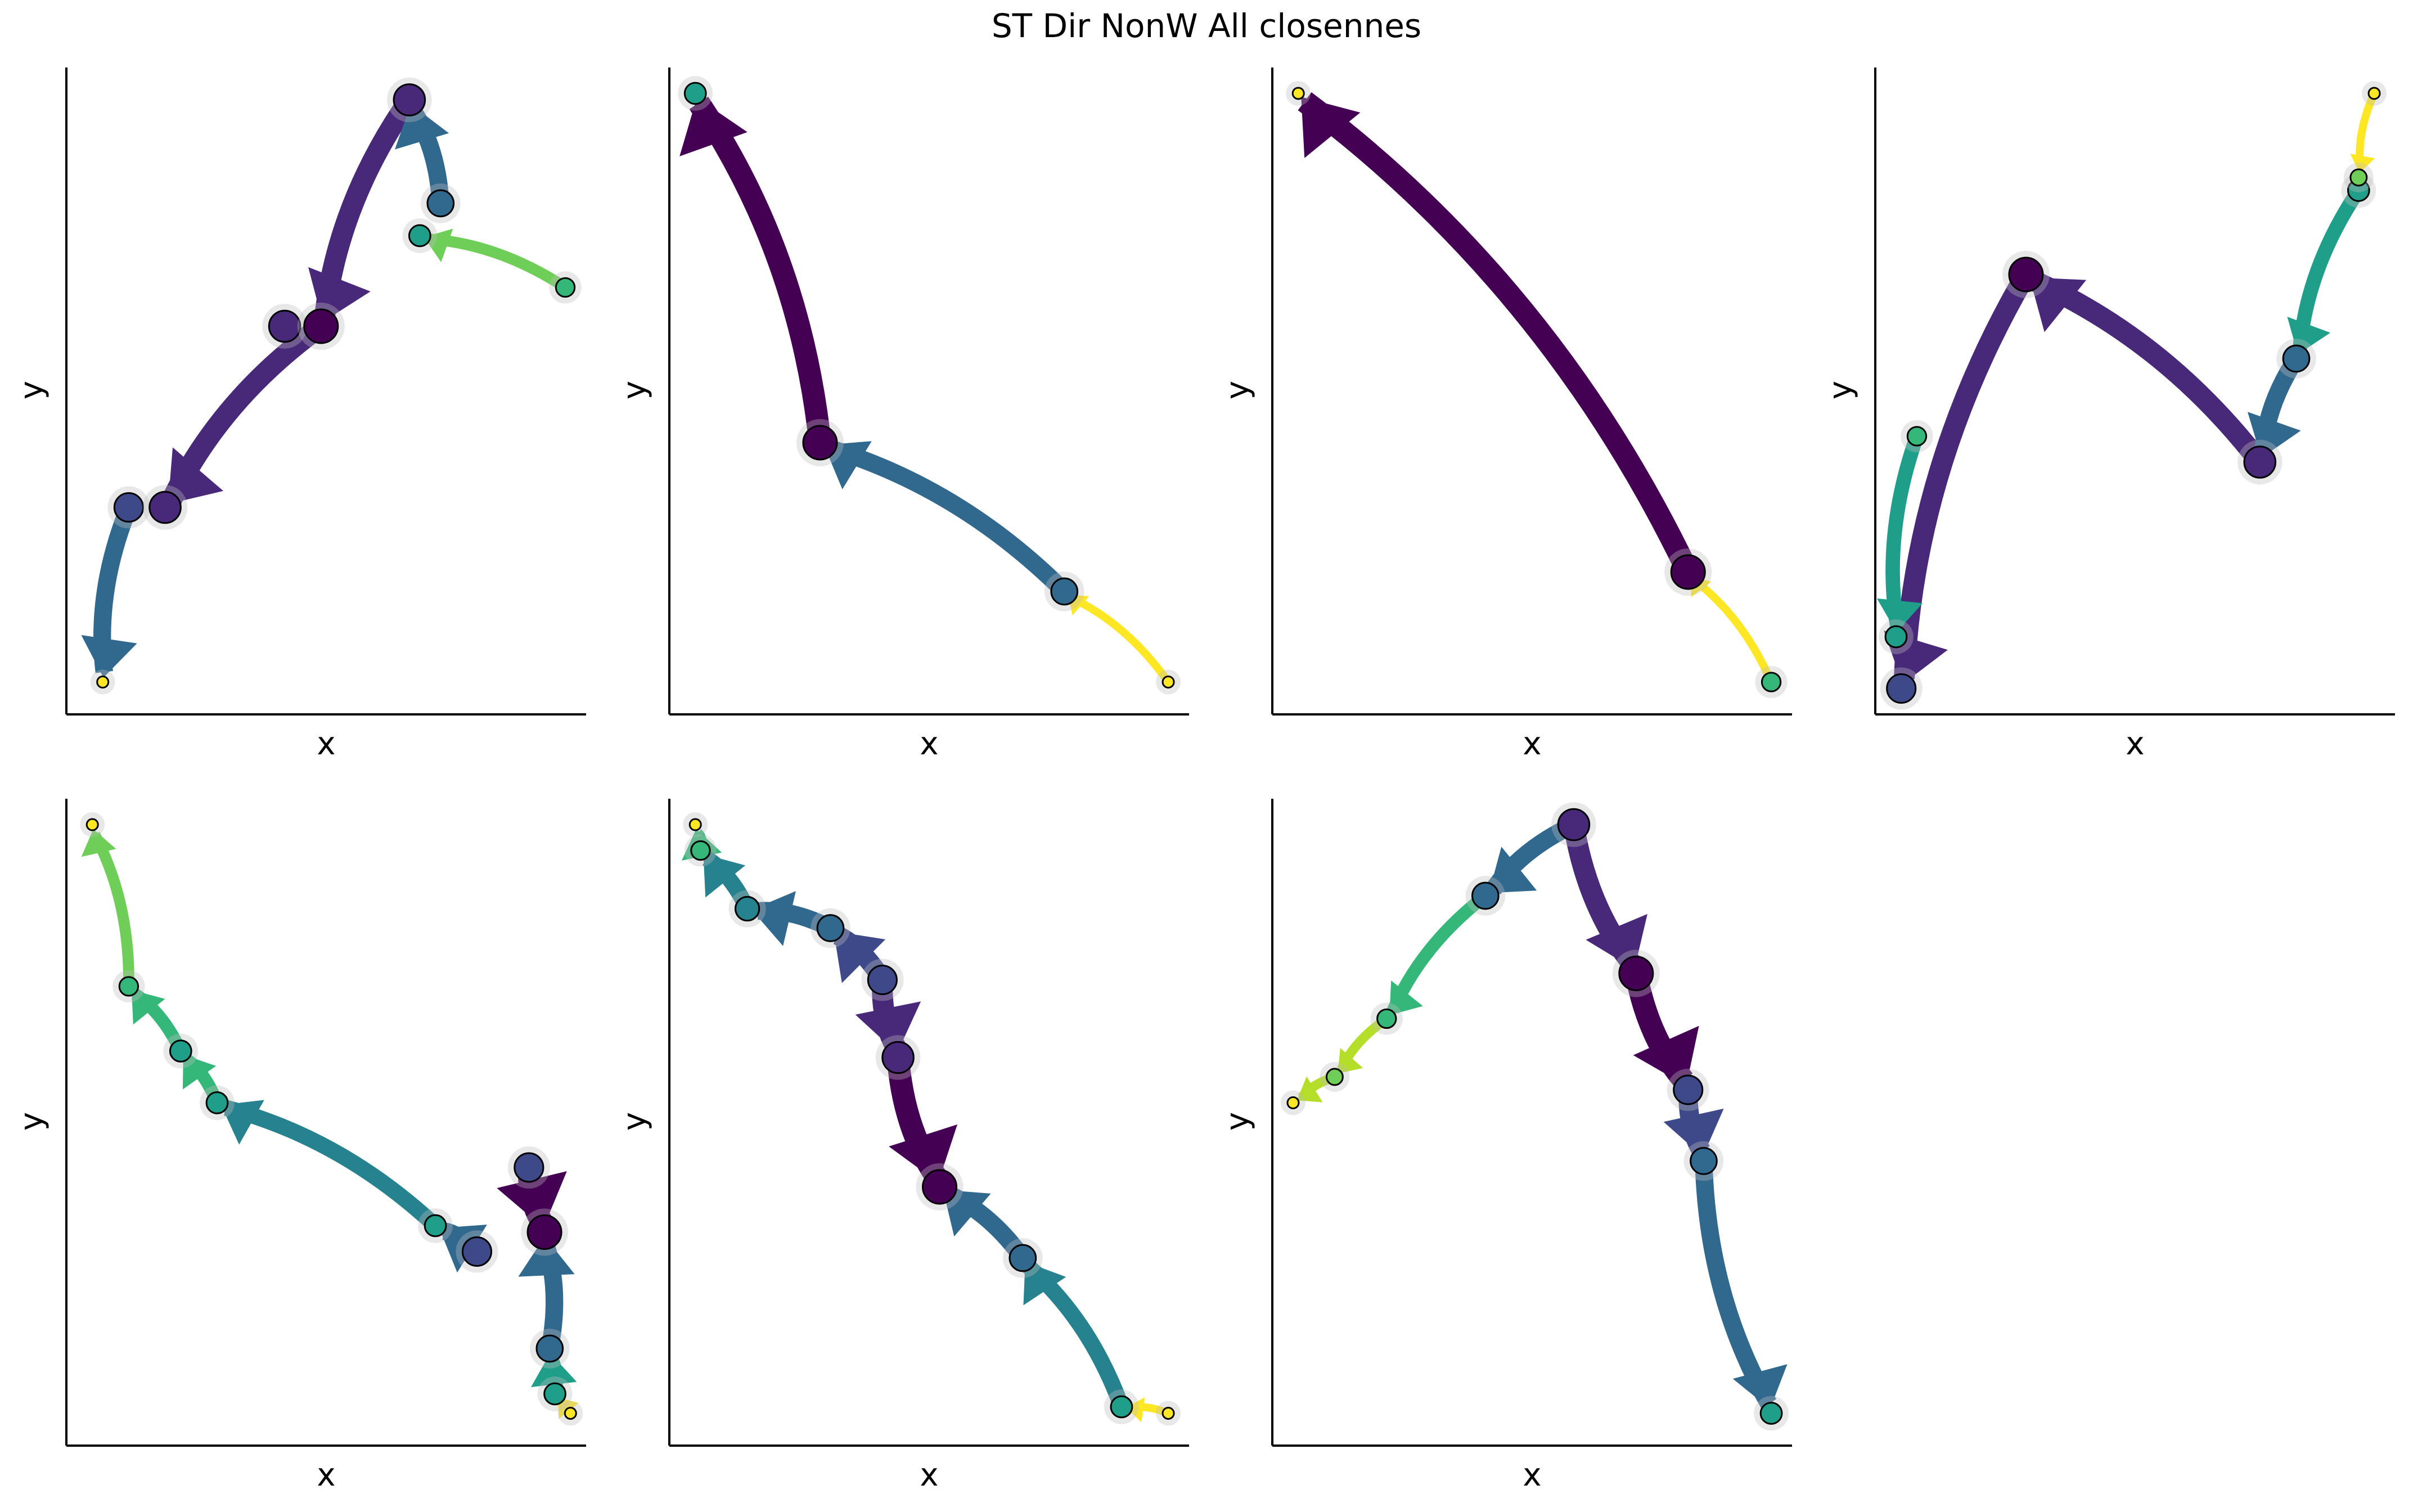  Describe the element at coordinates (1206, 26) in the screenshot. I see `page-title: ST Dir NonW All closennes` at that location.